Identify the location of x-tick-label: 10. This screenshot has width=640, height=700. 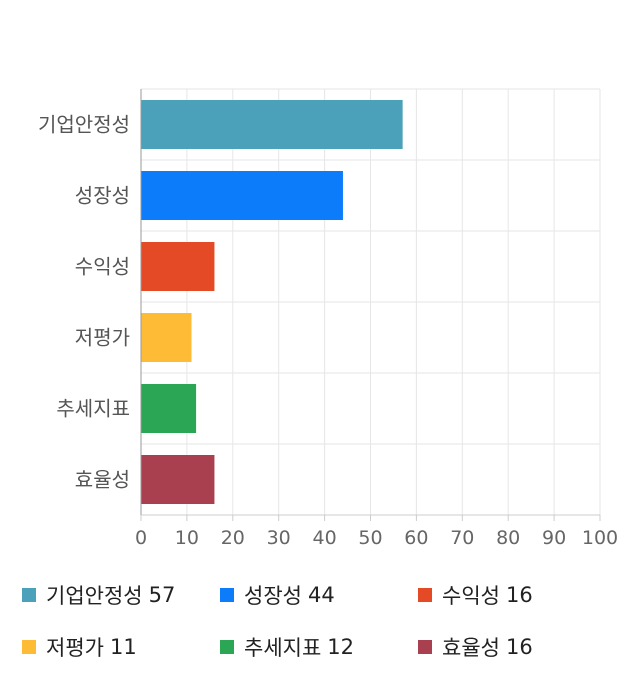
(187, 538).